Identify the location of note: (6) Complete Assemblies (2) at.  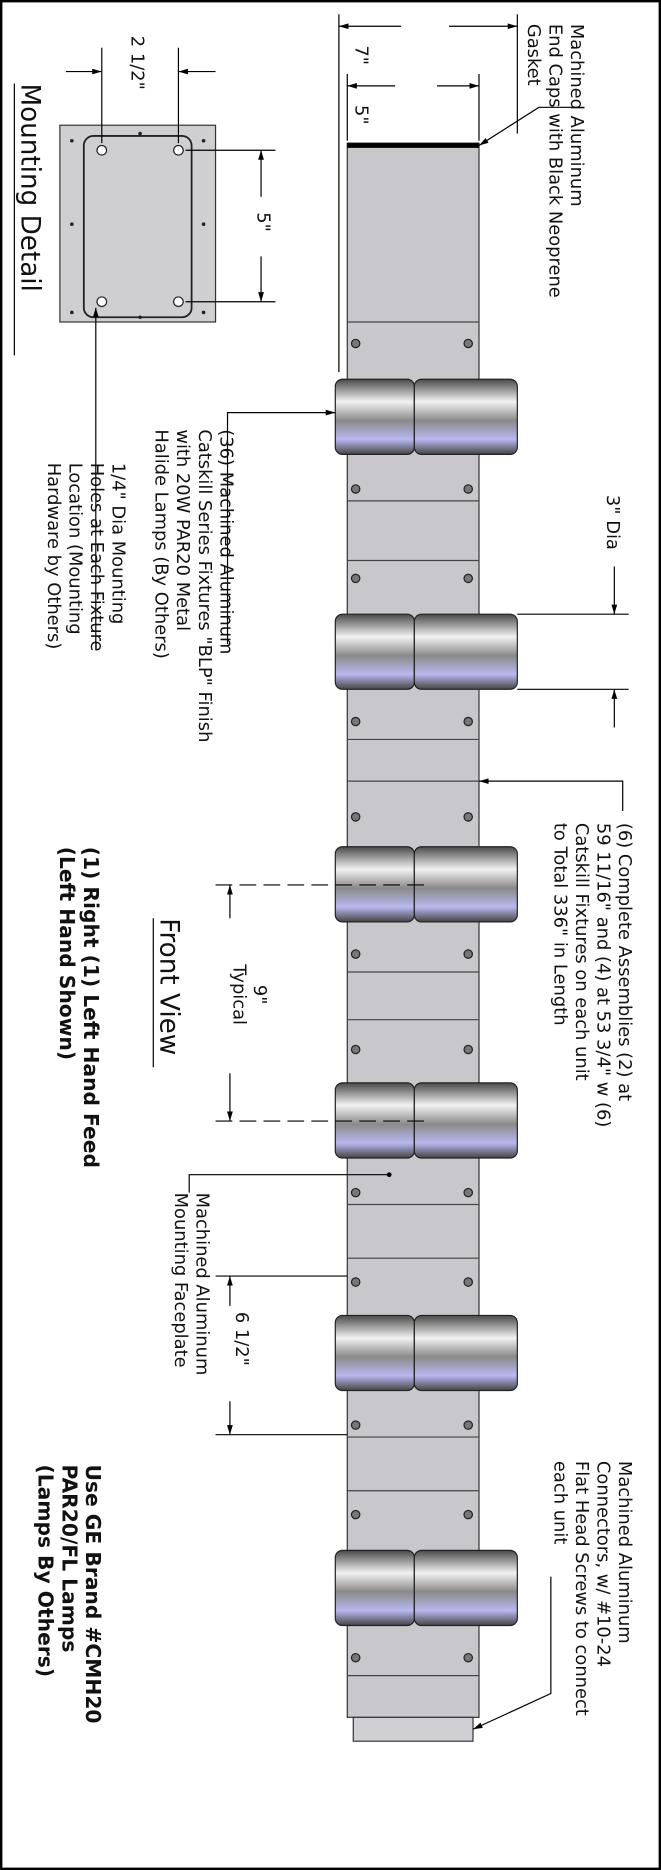
(624, 962).